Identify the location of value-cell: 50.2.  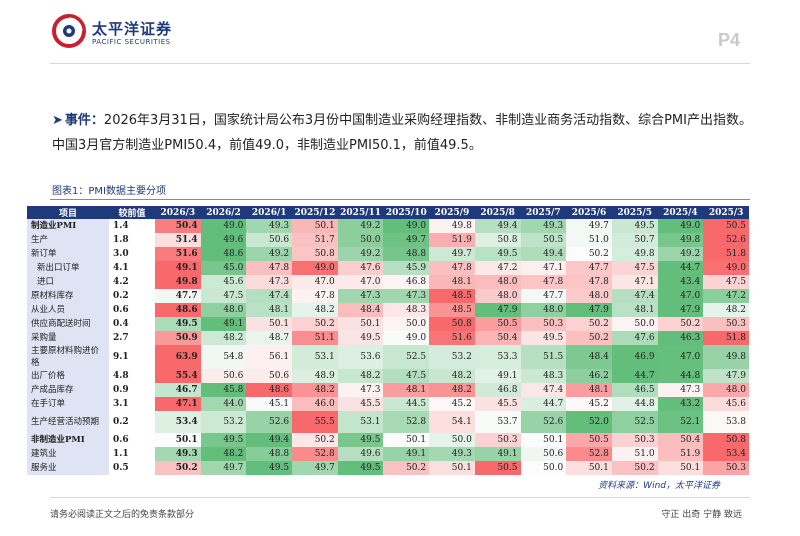
(406, 468).